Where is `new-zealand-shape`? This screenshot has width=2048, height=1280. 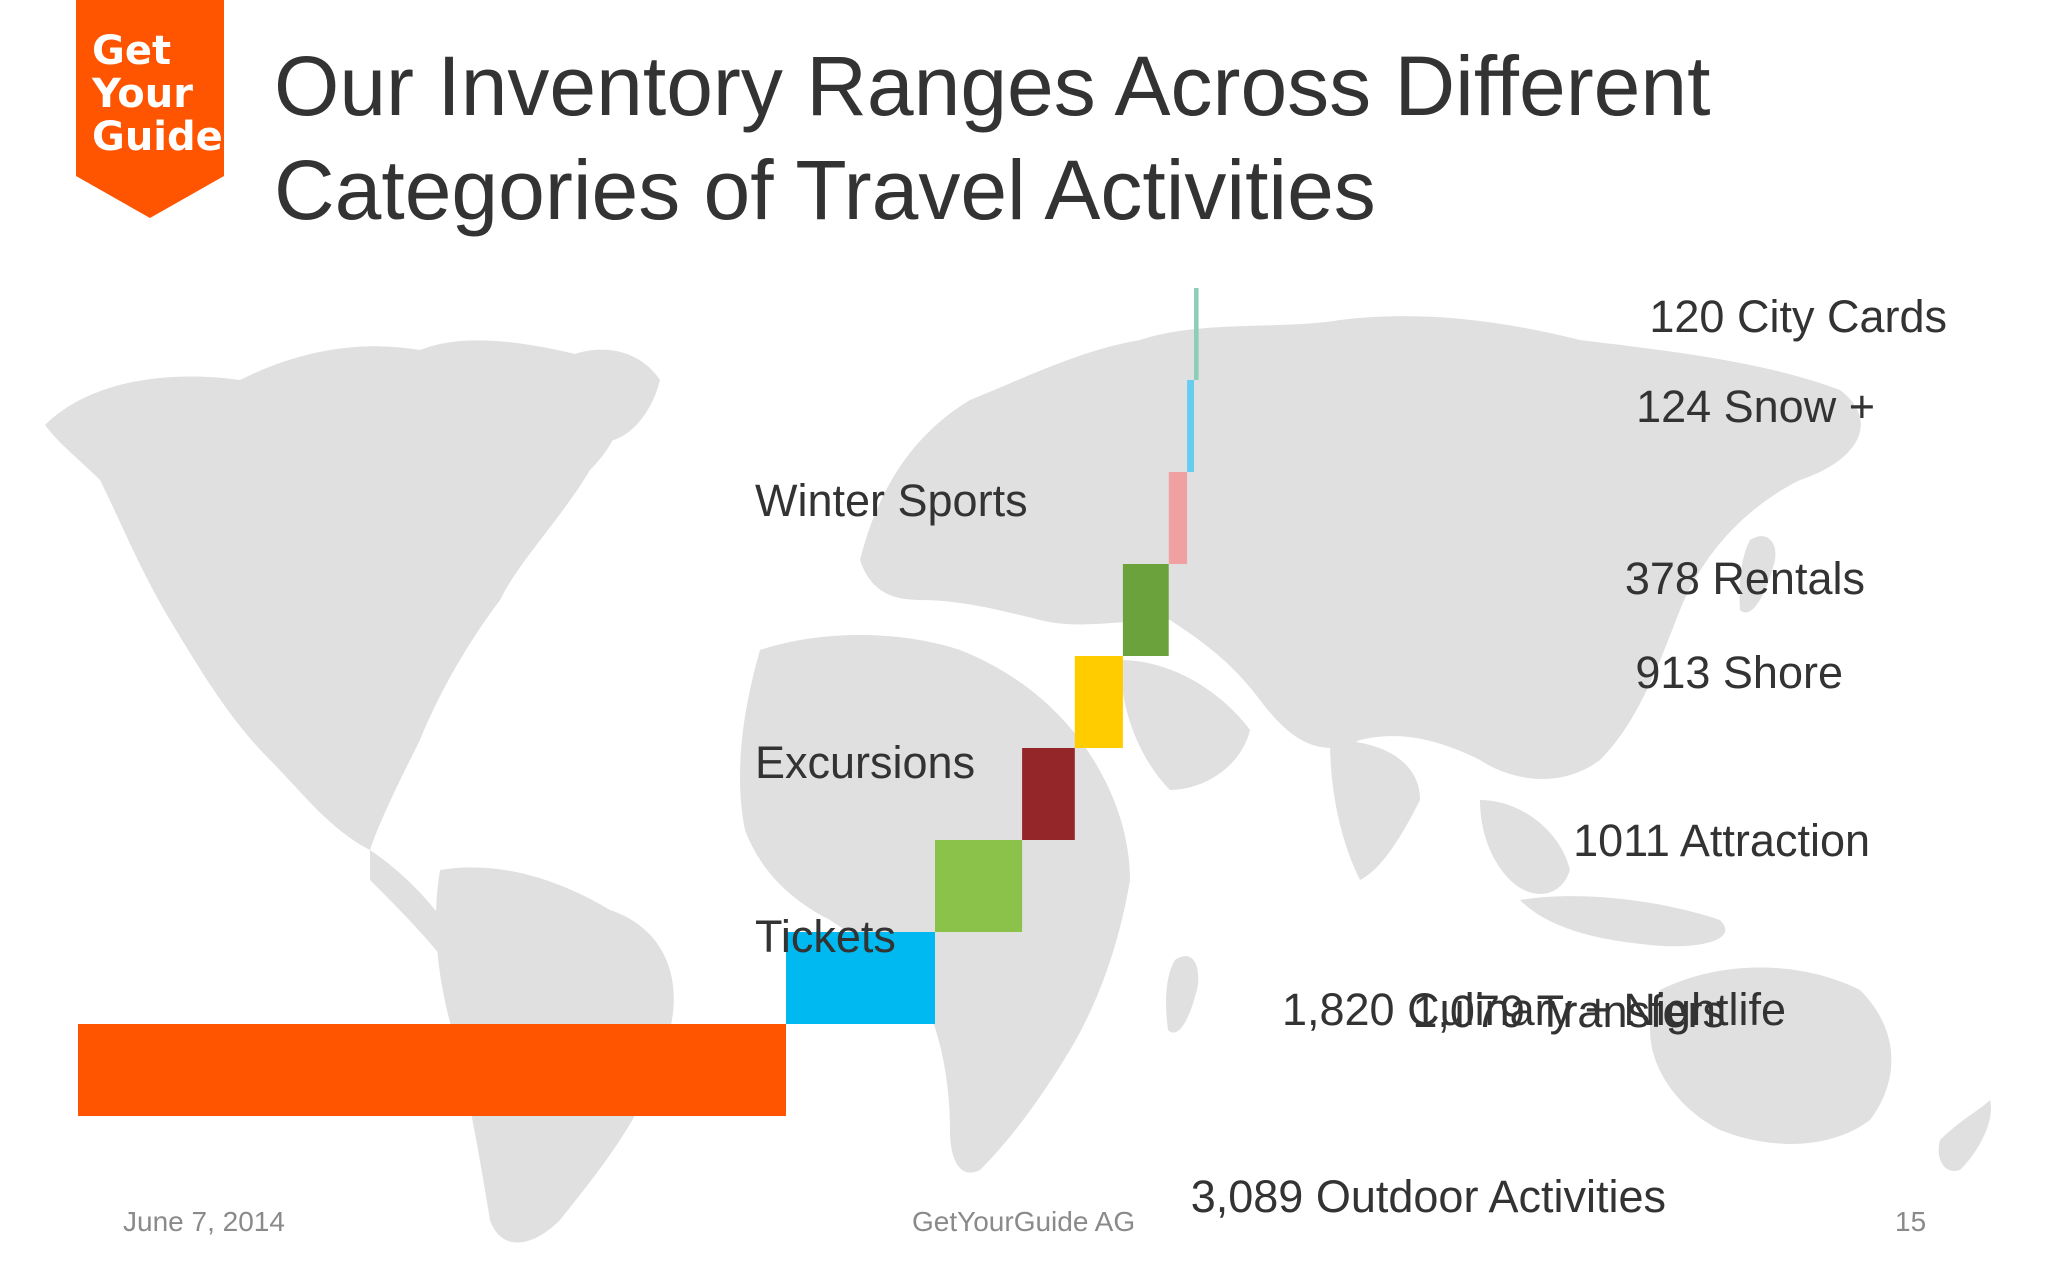
new-zealand-shape is located at coordinates (1964, 1135).